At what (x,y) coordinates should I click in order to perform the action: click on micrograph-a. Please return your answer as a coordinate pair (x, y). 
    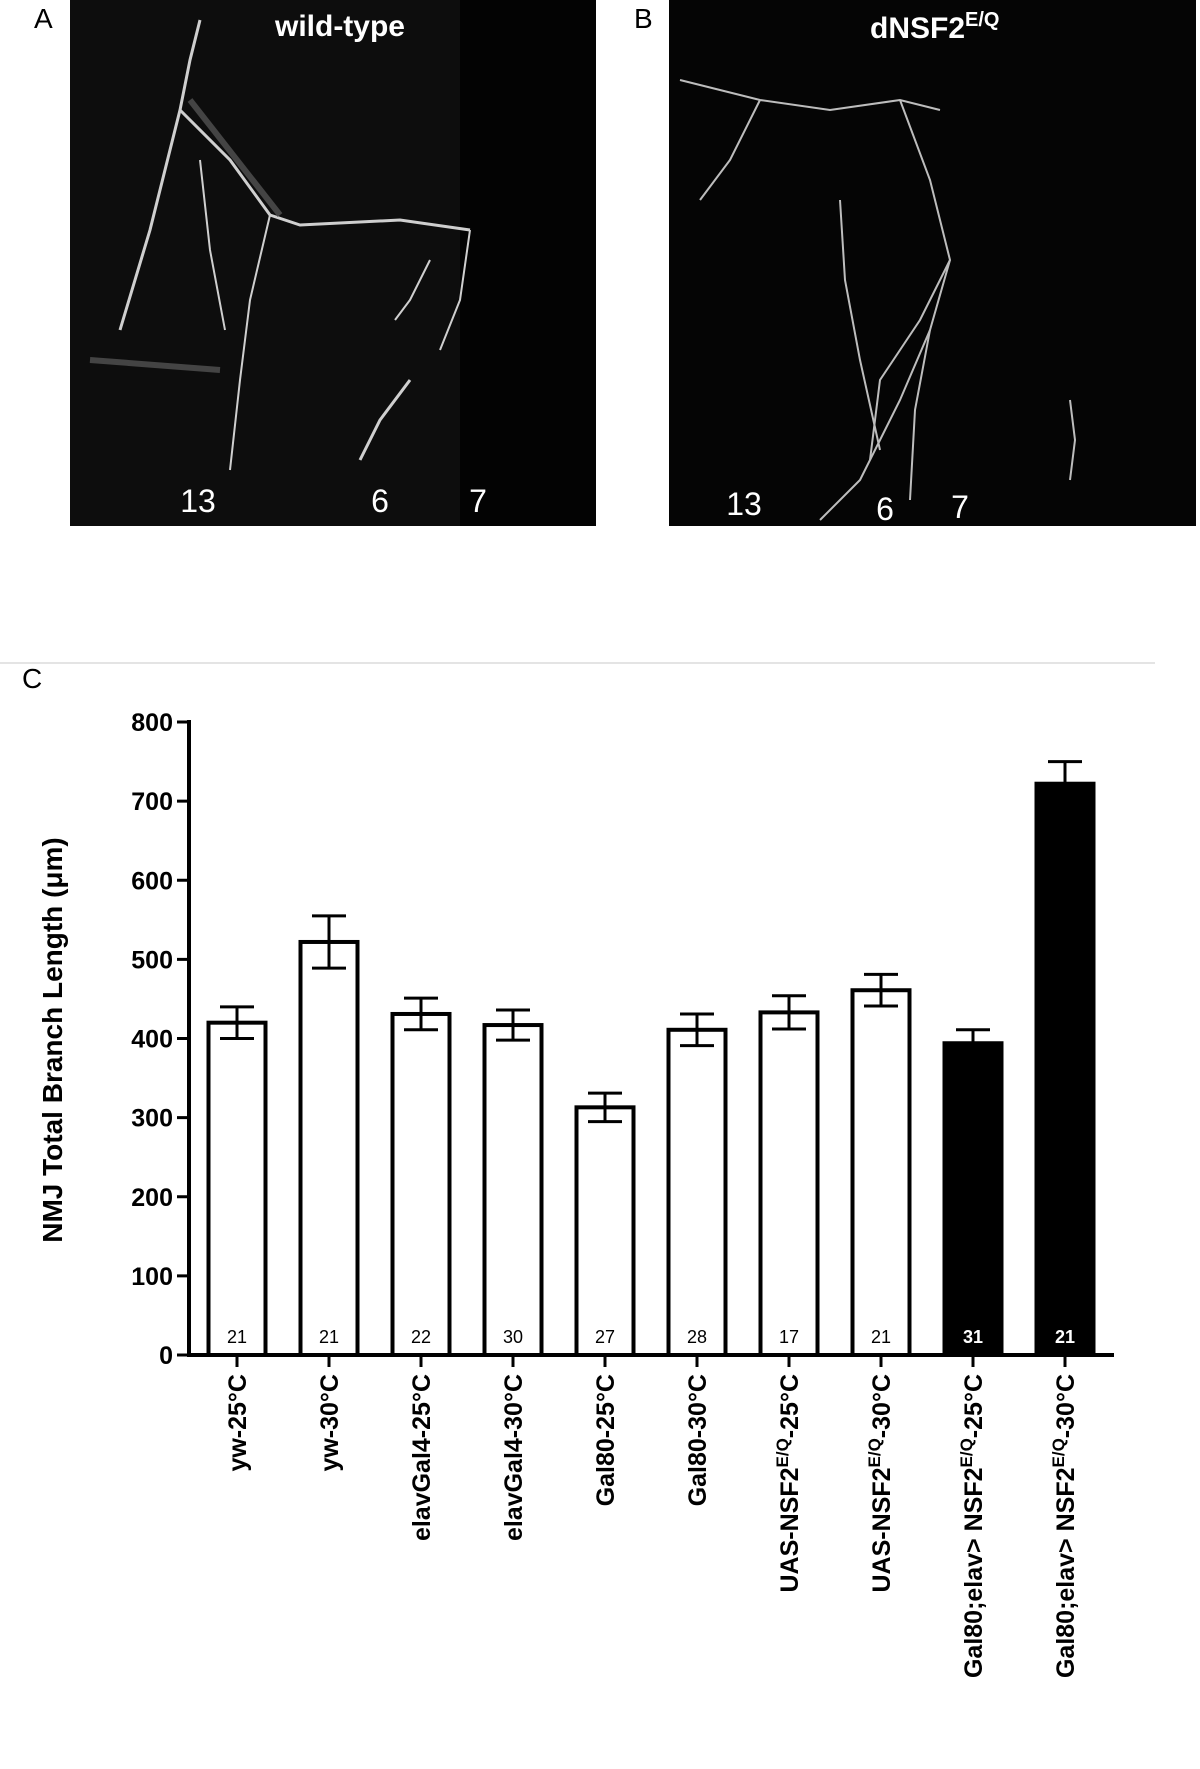
    Looking at the image, I should click on (333, 263).